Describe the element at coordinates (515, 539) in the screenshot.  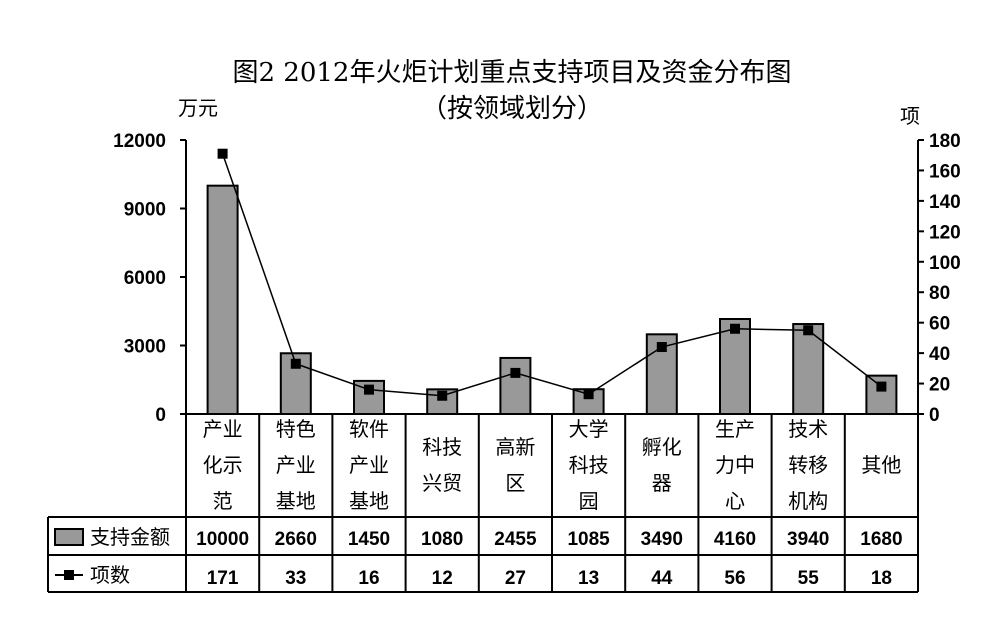
I see `bar-value-label: 2455` at that location.